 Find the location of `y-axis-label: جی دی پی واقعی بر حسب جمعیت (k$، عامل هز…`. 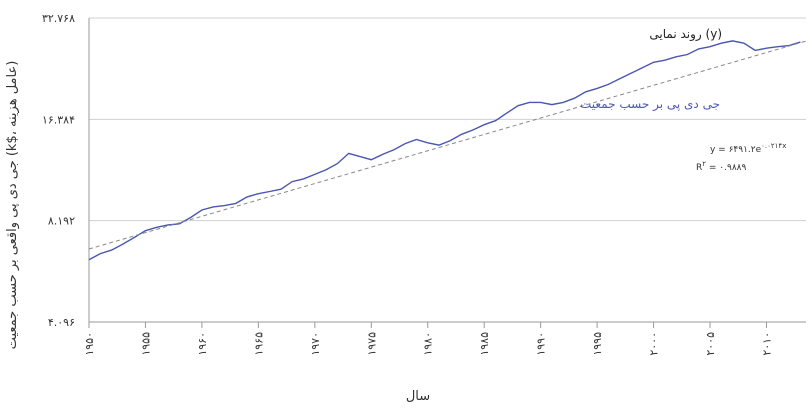

y-axis-label: جی دی پی واقعی بر حسب جمعیت (k$، عامل هز… is located at coordinates (12, 205).